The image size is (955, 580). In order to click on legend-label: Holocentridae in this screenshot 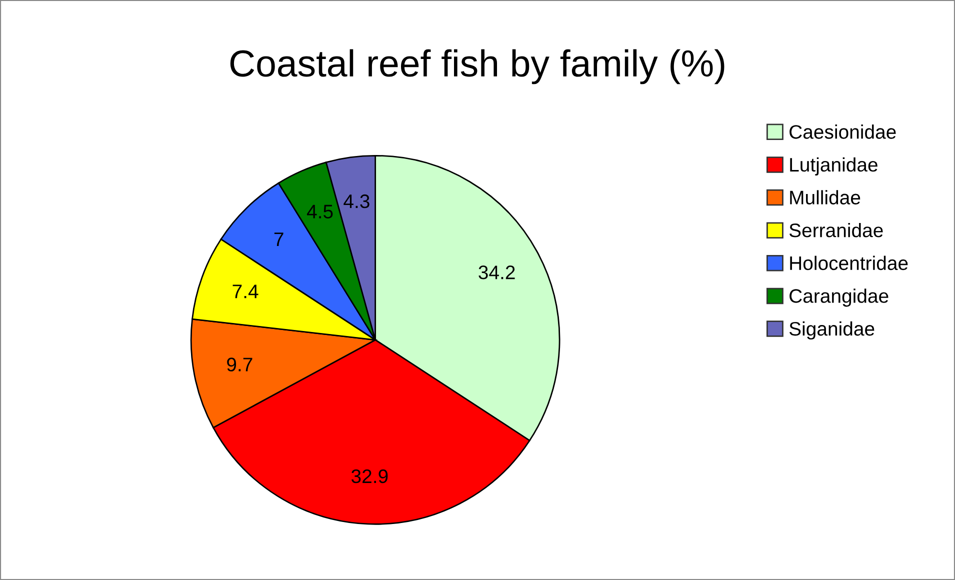, I will do `click(849, 263)`.